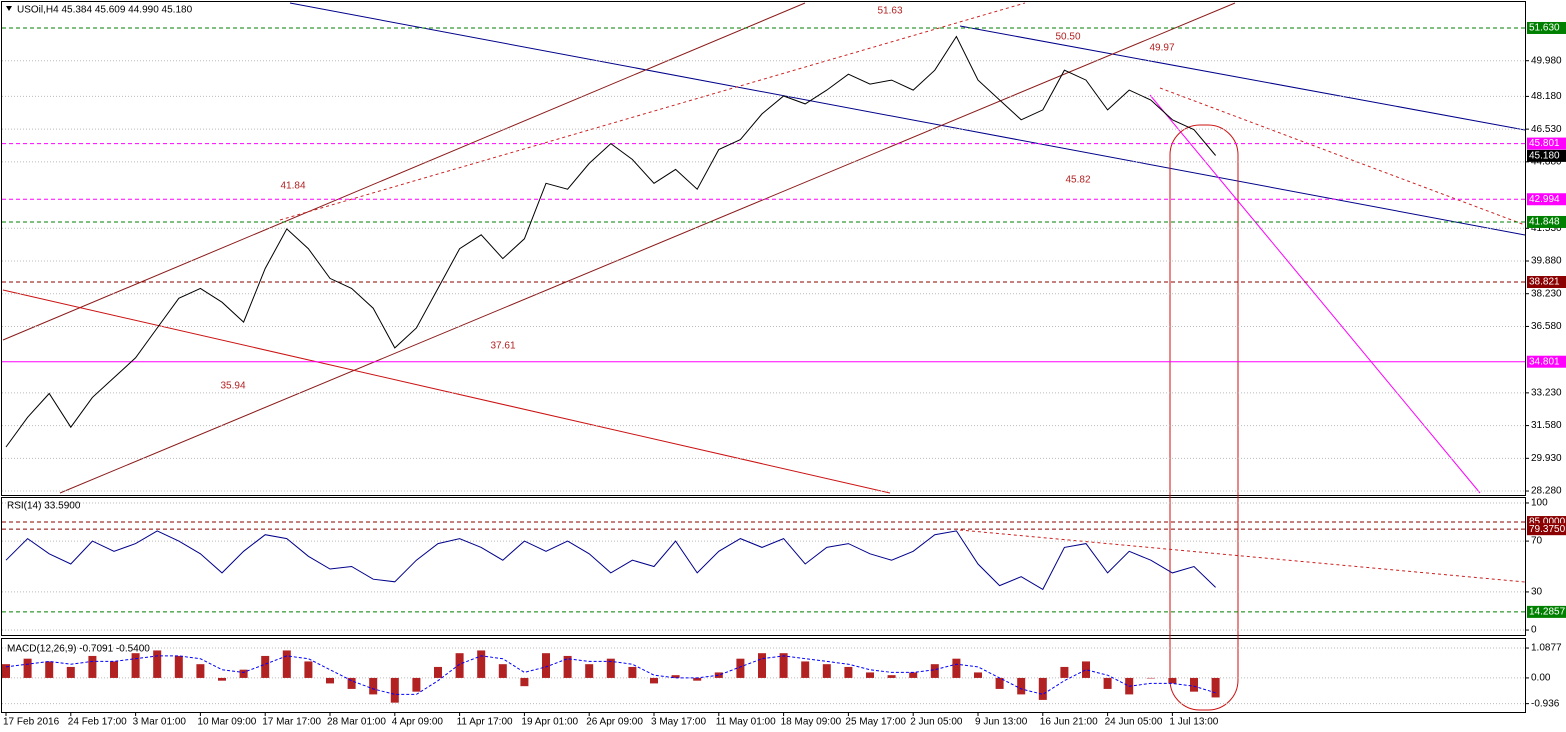  I want to click on y-tick-label: 44.880, so click(1546, 161).